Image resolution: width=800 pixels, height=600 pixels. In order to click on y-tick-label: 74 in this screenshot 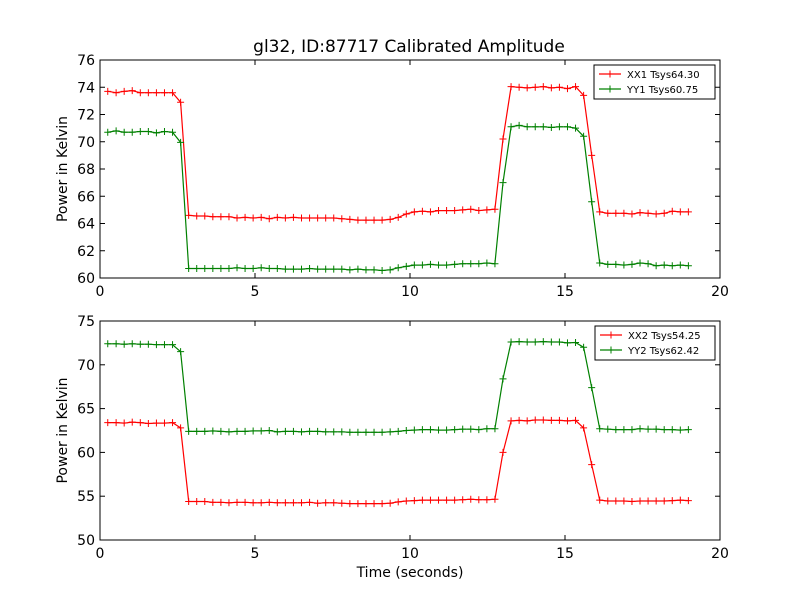, I will do `click(86, 88)`.